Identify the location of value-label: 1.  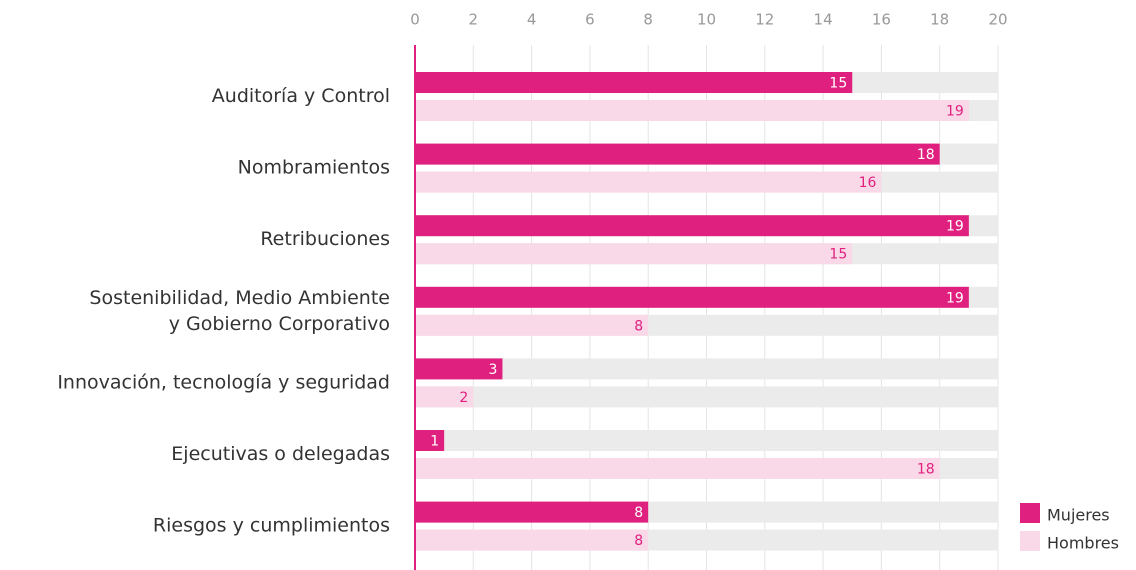
(434, 442).